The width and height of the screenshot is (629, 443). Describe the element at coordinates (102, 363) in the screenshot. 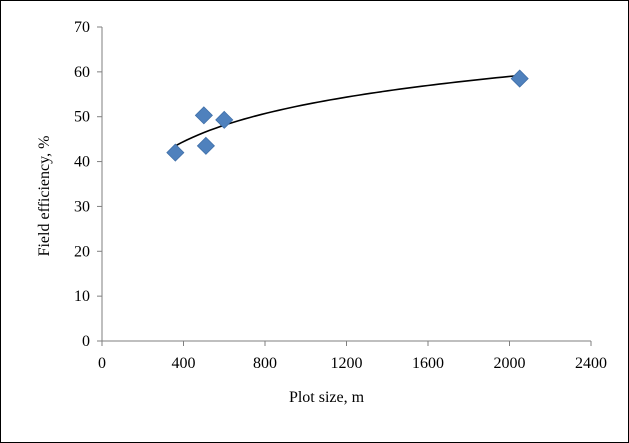

I see `x-tick-label: 0` at that location.